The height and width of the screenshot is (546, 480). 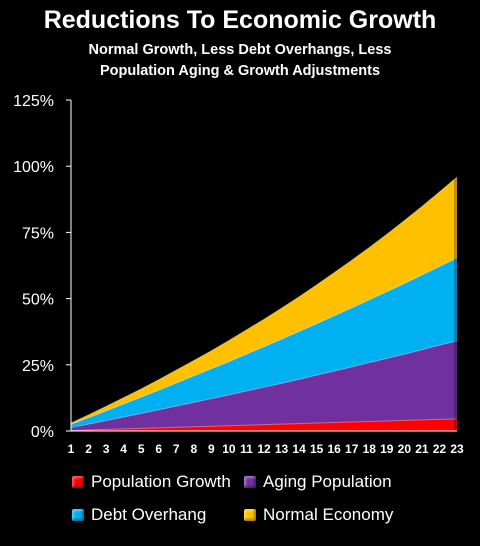 What do you see at coordinates (106, 449) in the screenshot?
I see `x-tick-label: 3` at bounding box center [106, 449].